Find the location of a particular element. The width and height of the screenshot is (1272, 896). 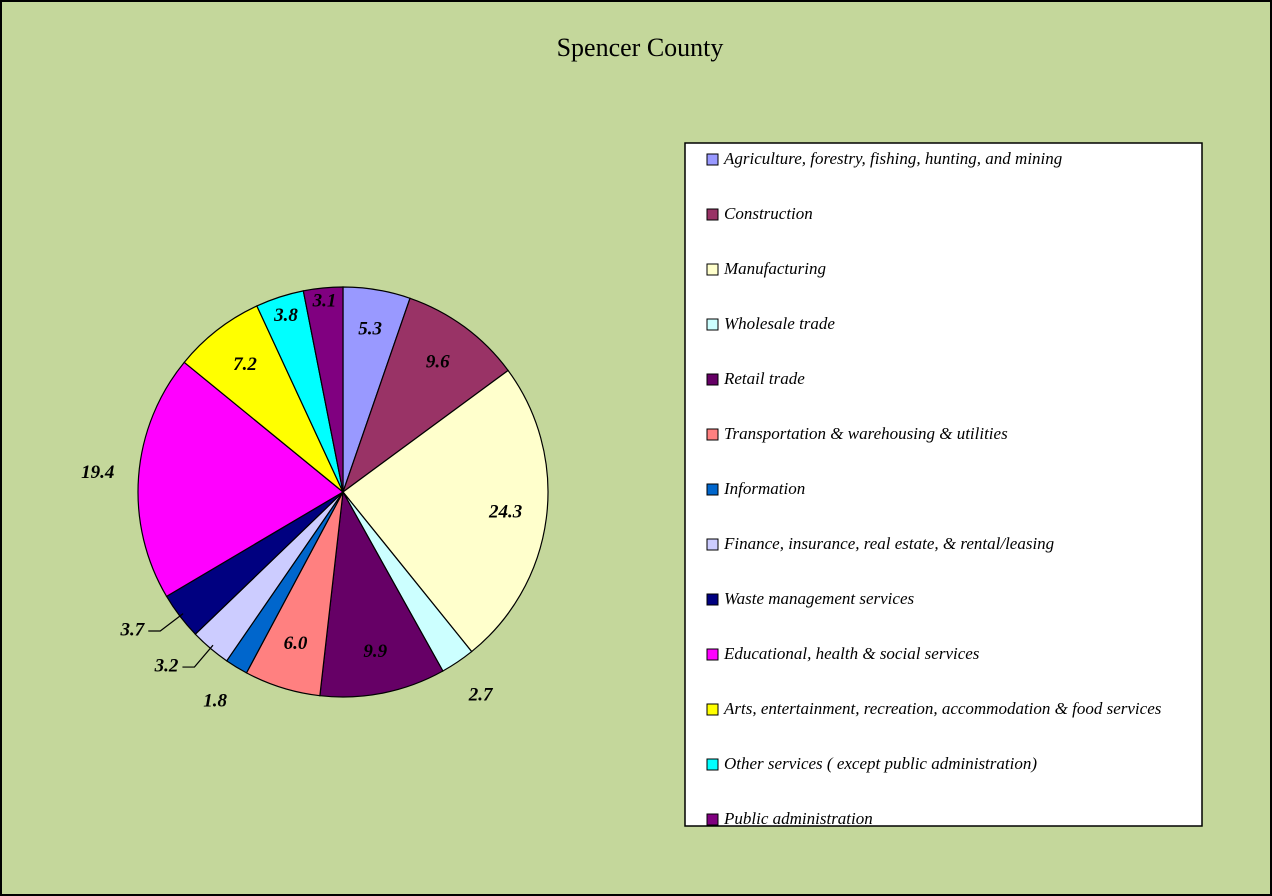

data-label: 6.0 is located at coordinates (296, 643).